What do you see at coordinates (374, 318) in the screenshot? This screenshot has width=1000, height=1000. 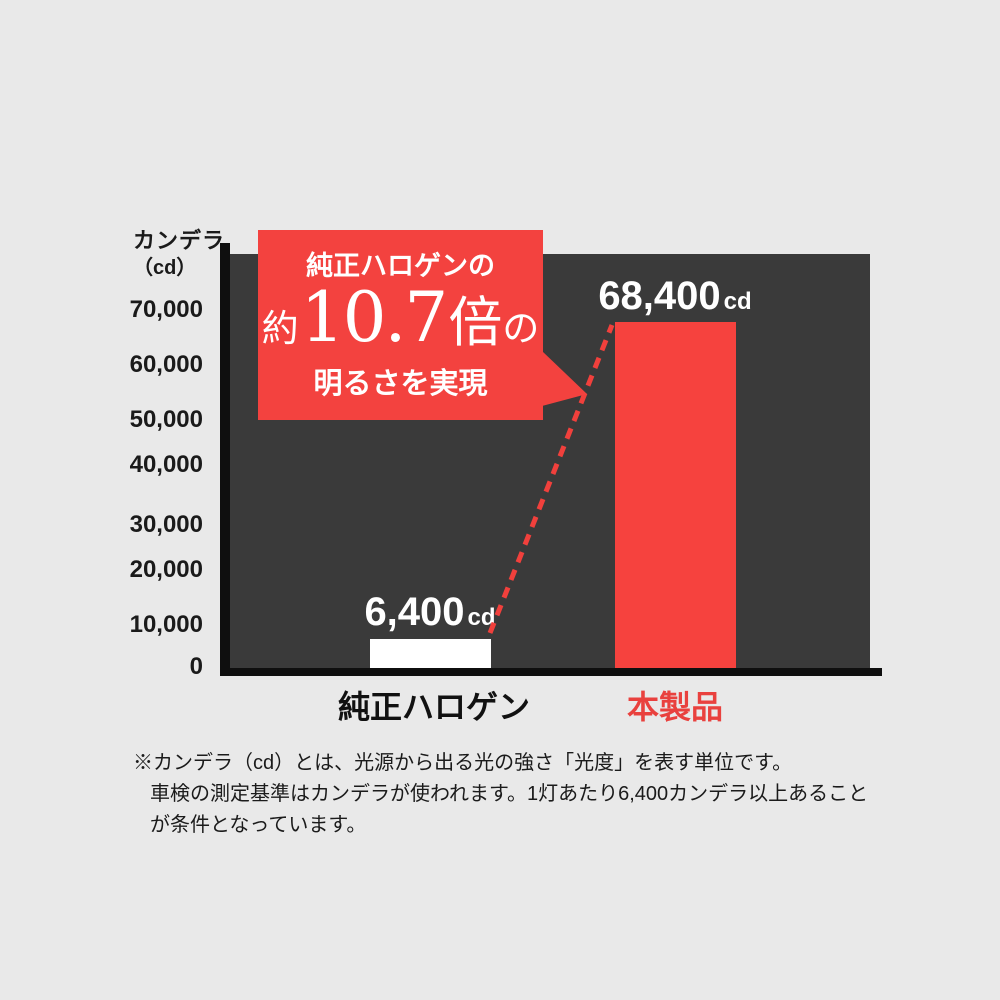 I see `callout-multiplier: 10.7` at bounding box center [374, 318].